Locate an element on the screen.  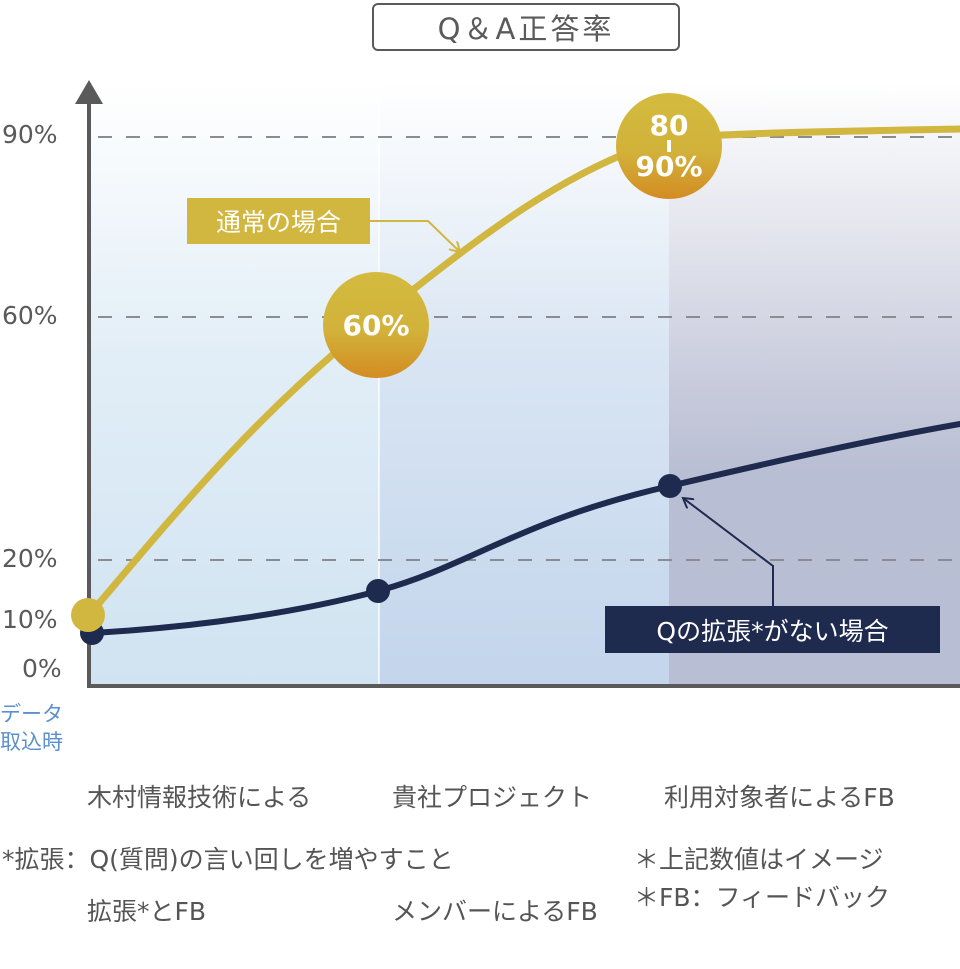
bubble-80-90-percent: 80 90% is located at coordinates (669, 146).